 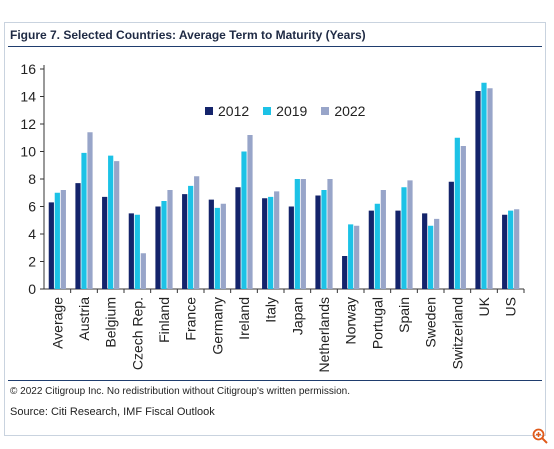 I want to click on legend-item-2019: 2019, so click(x=285, y=111).